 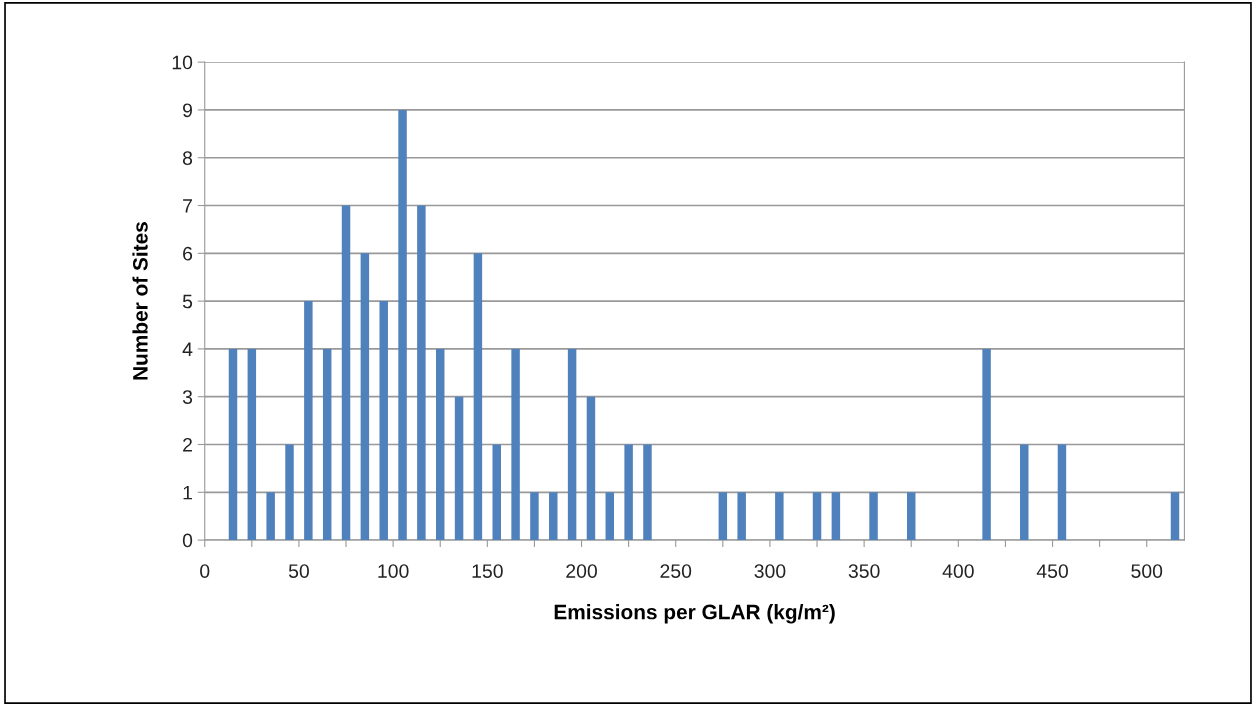 I want to click on x-tick-label: 450, so click(x=1052, y=571).